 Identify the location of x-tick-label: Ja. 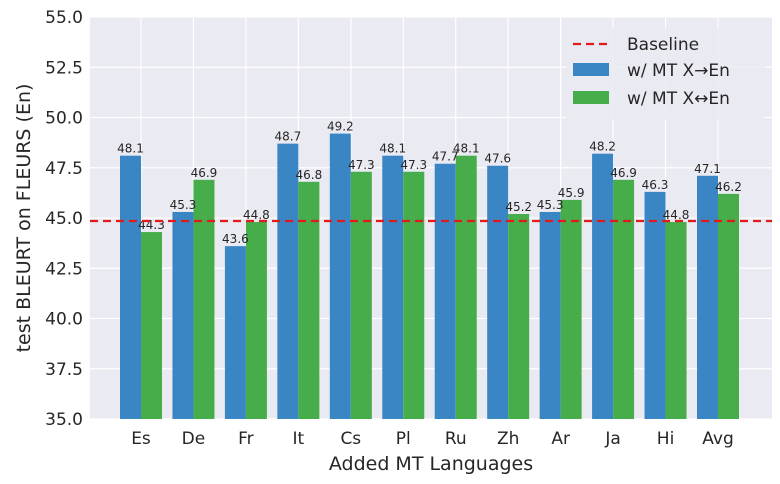
(612, 439).